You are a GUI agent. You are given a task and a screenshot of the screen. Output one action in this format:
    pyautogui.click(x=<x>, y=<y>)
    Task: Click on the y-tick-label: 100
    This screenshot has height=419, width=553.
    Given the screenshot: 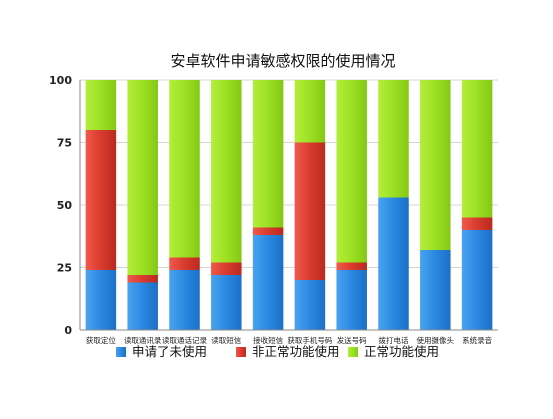 What is the action you would take?
    pyautogui.click(x=60, y=80)
    